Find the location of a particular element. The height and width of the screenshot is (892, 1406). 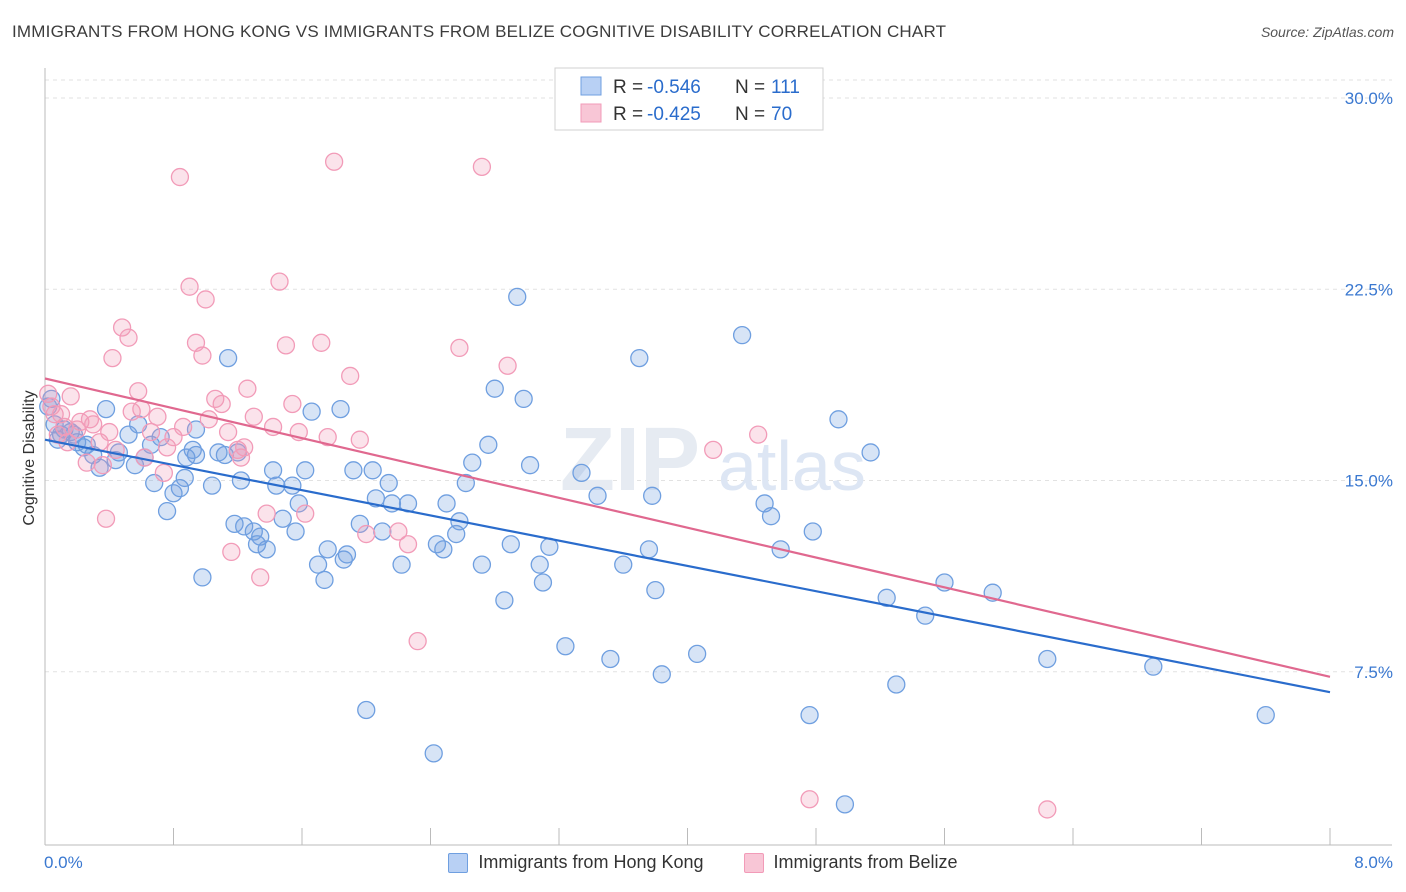

stats-legend: R = -0.546 N = 111 R = -0.425 N = 70 is located at coordinates (689, 99).